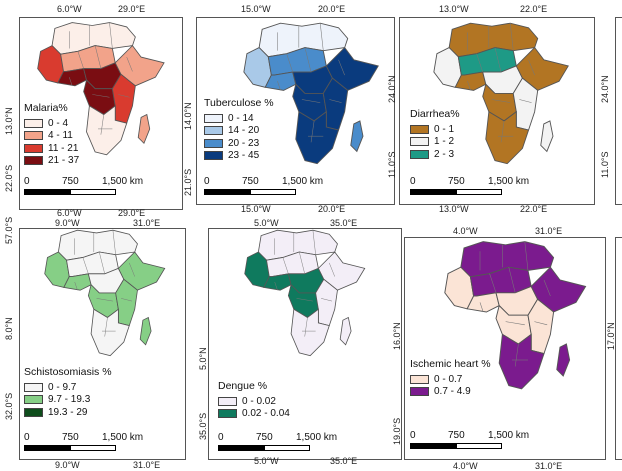  I want to click on legend-label: 0 - 0.7, so click(448, 379).